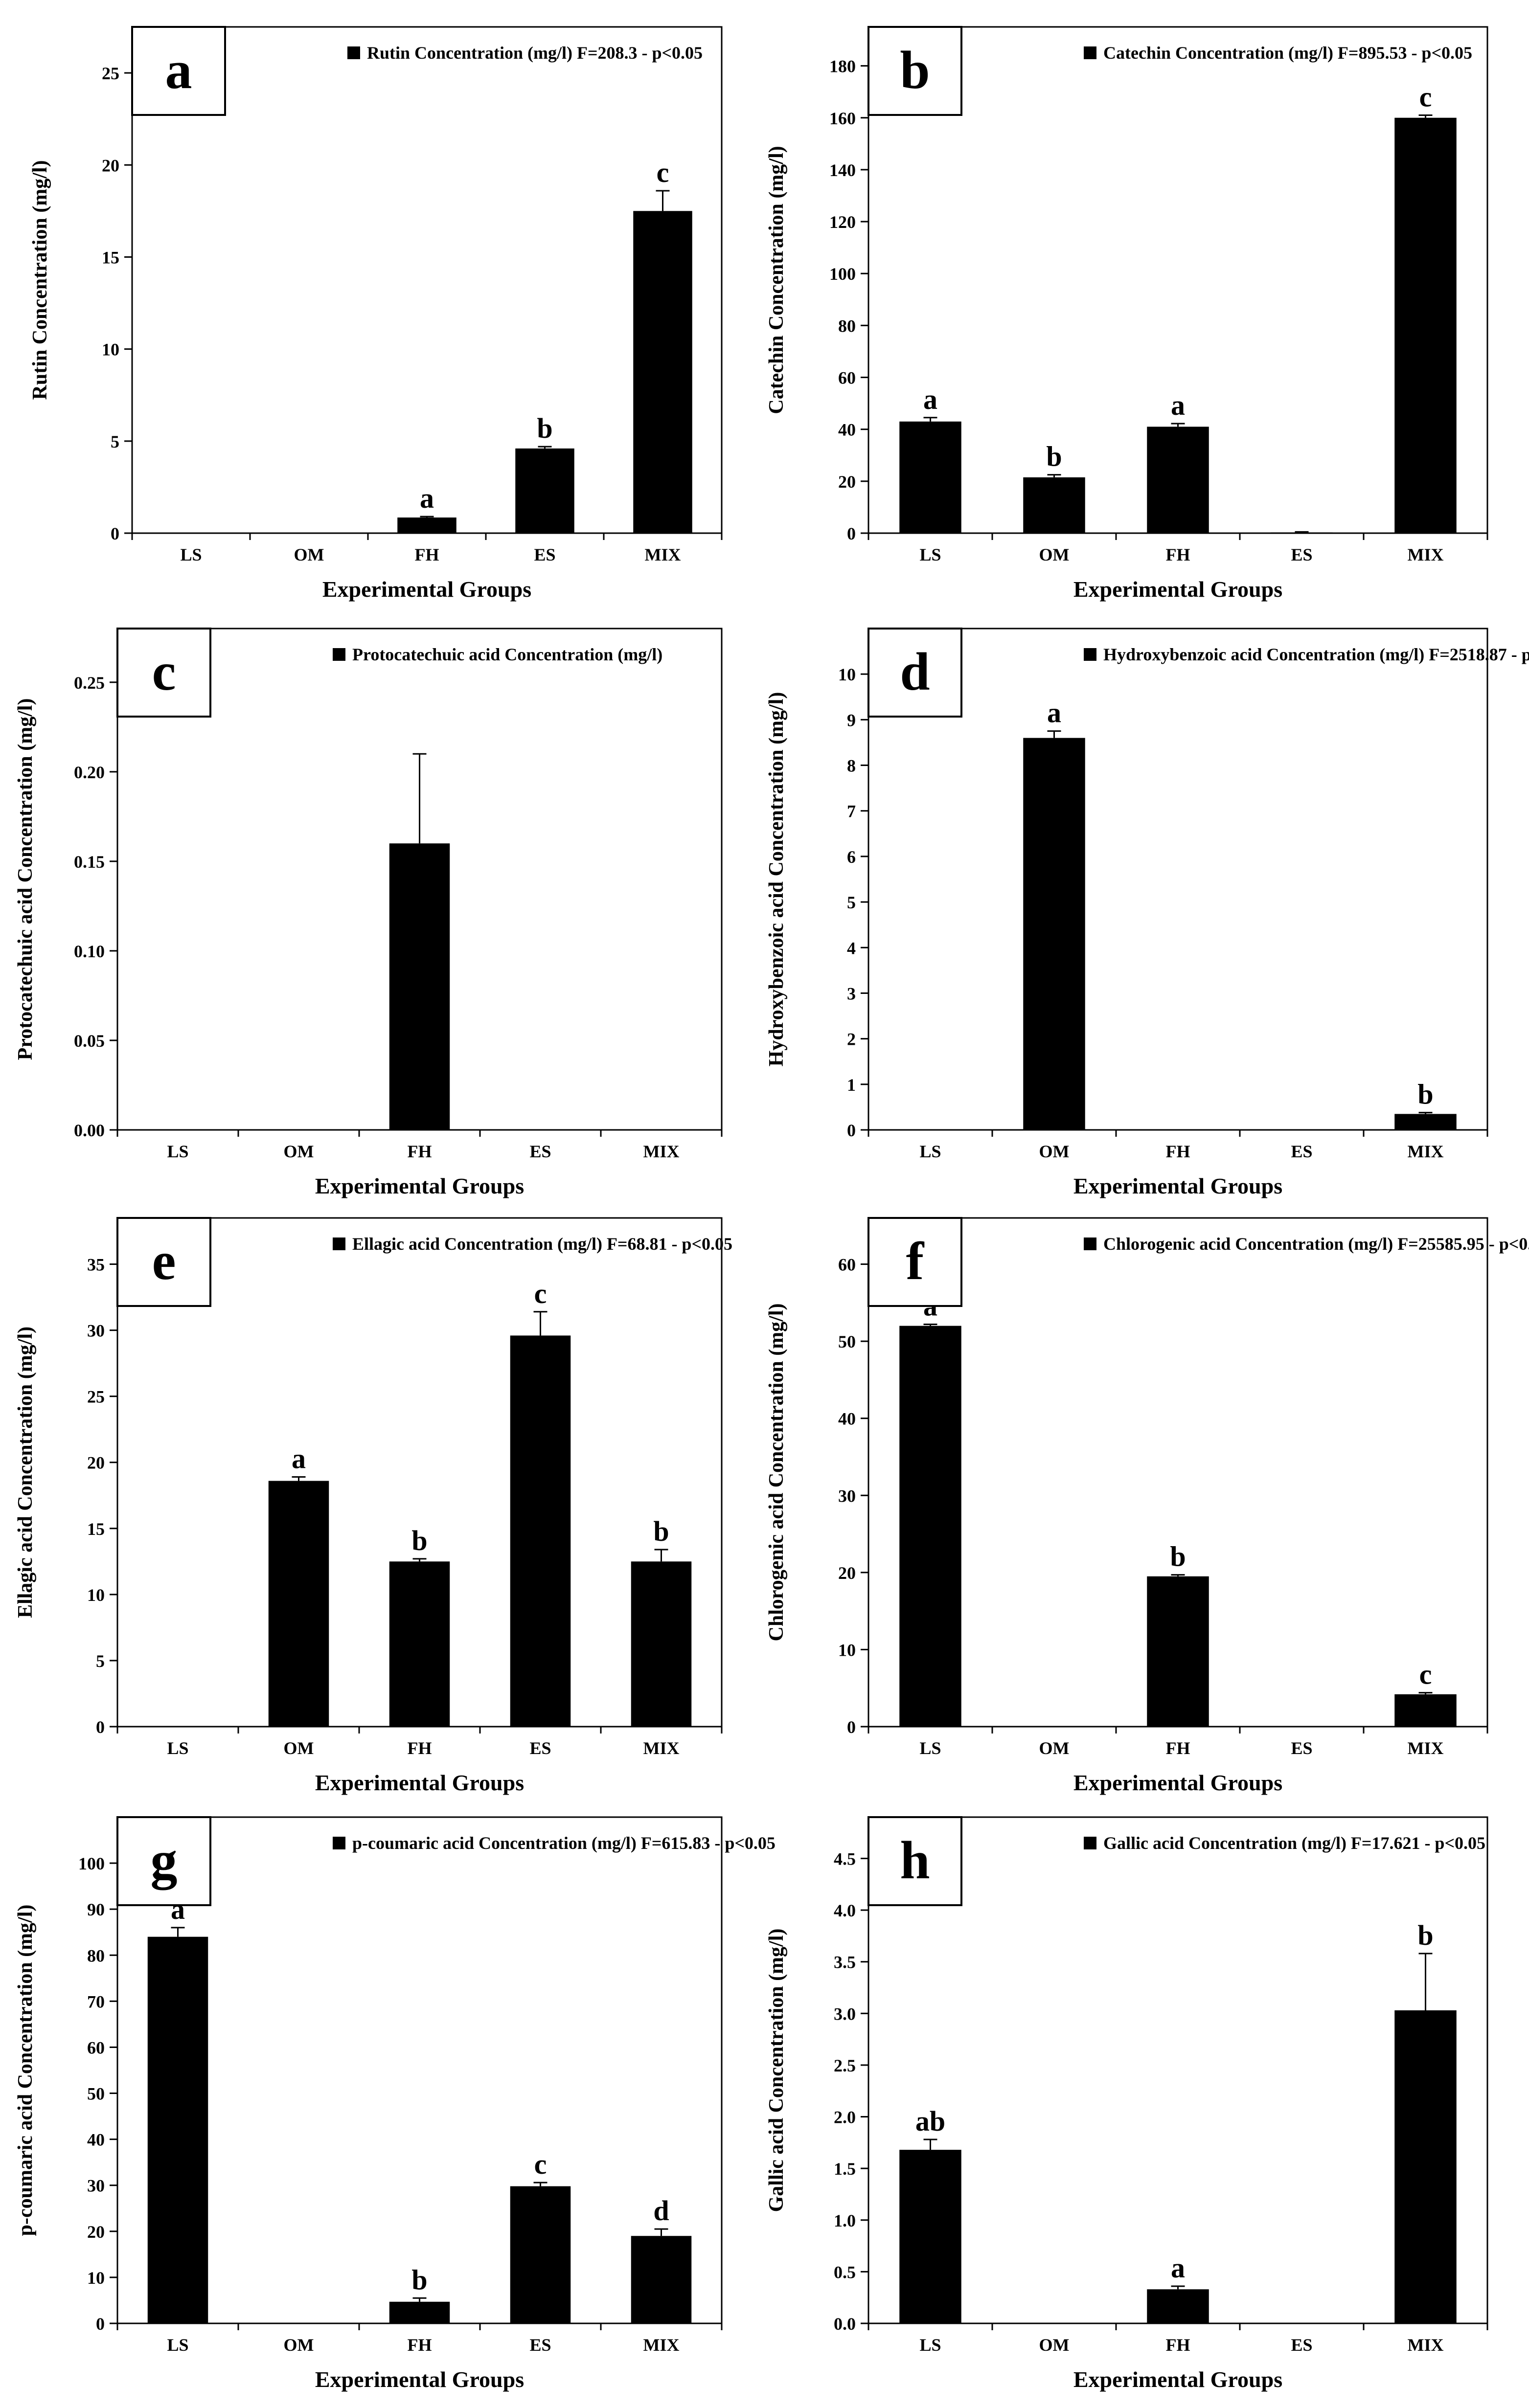  What do you see at coordinates (25, 2071) in the screenshot?
I see `y-axis-title: p-coumaric acid Concentration (mg/l)` at bounding box center [25, 2071].